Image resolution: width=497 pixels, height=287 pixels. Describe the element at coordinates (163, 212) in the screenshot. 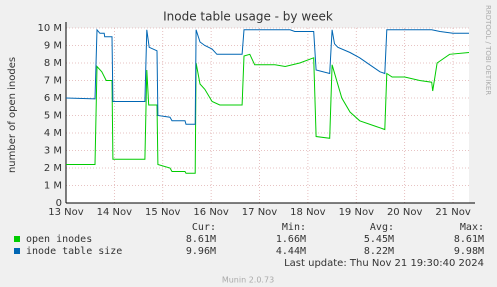

I see `x-tick-label: 15 Nov` at that location.